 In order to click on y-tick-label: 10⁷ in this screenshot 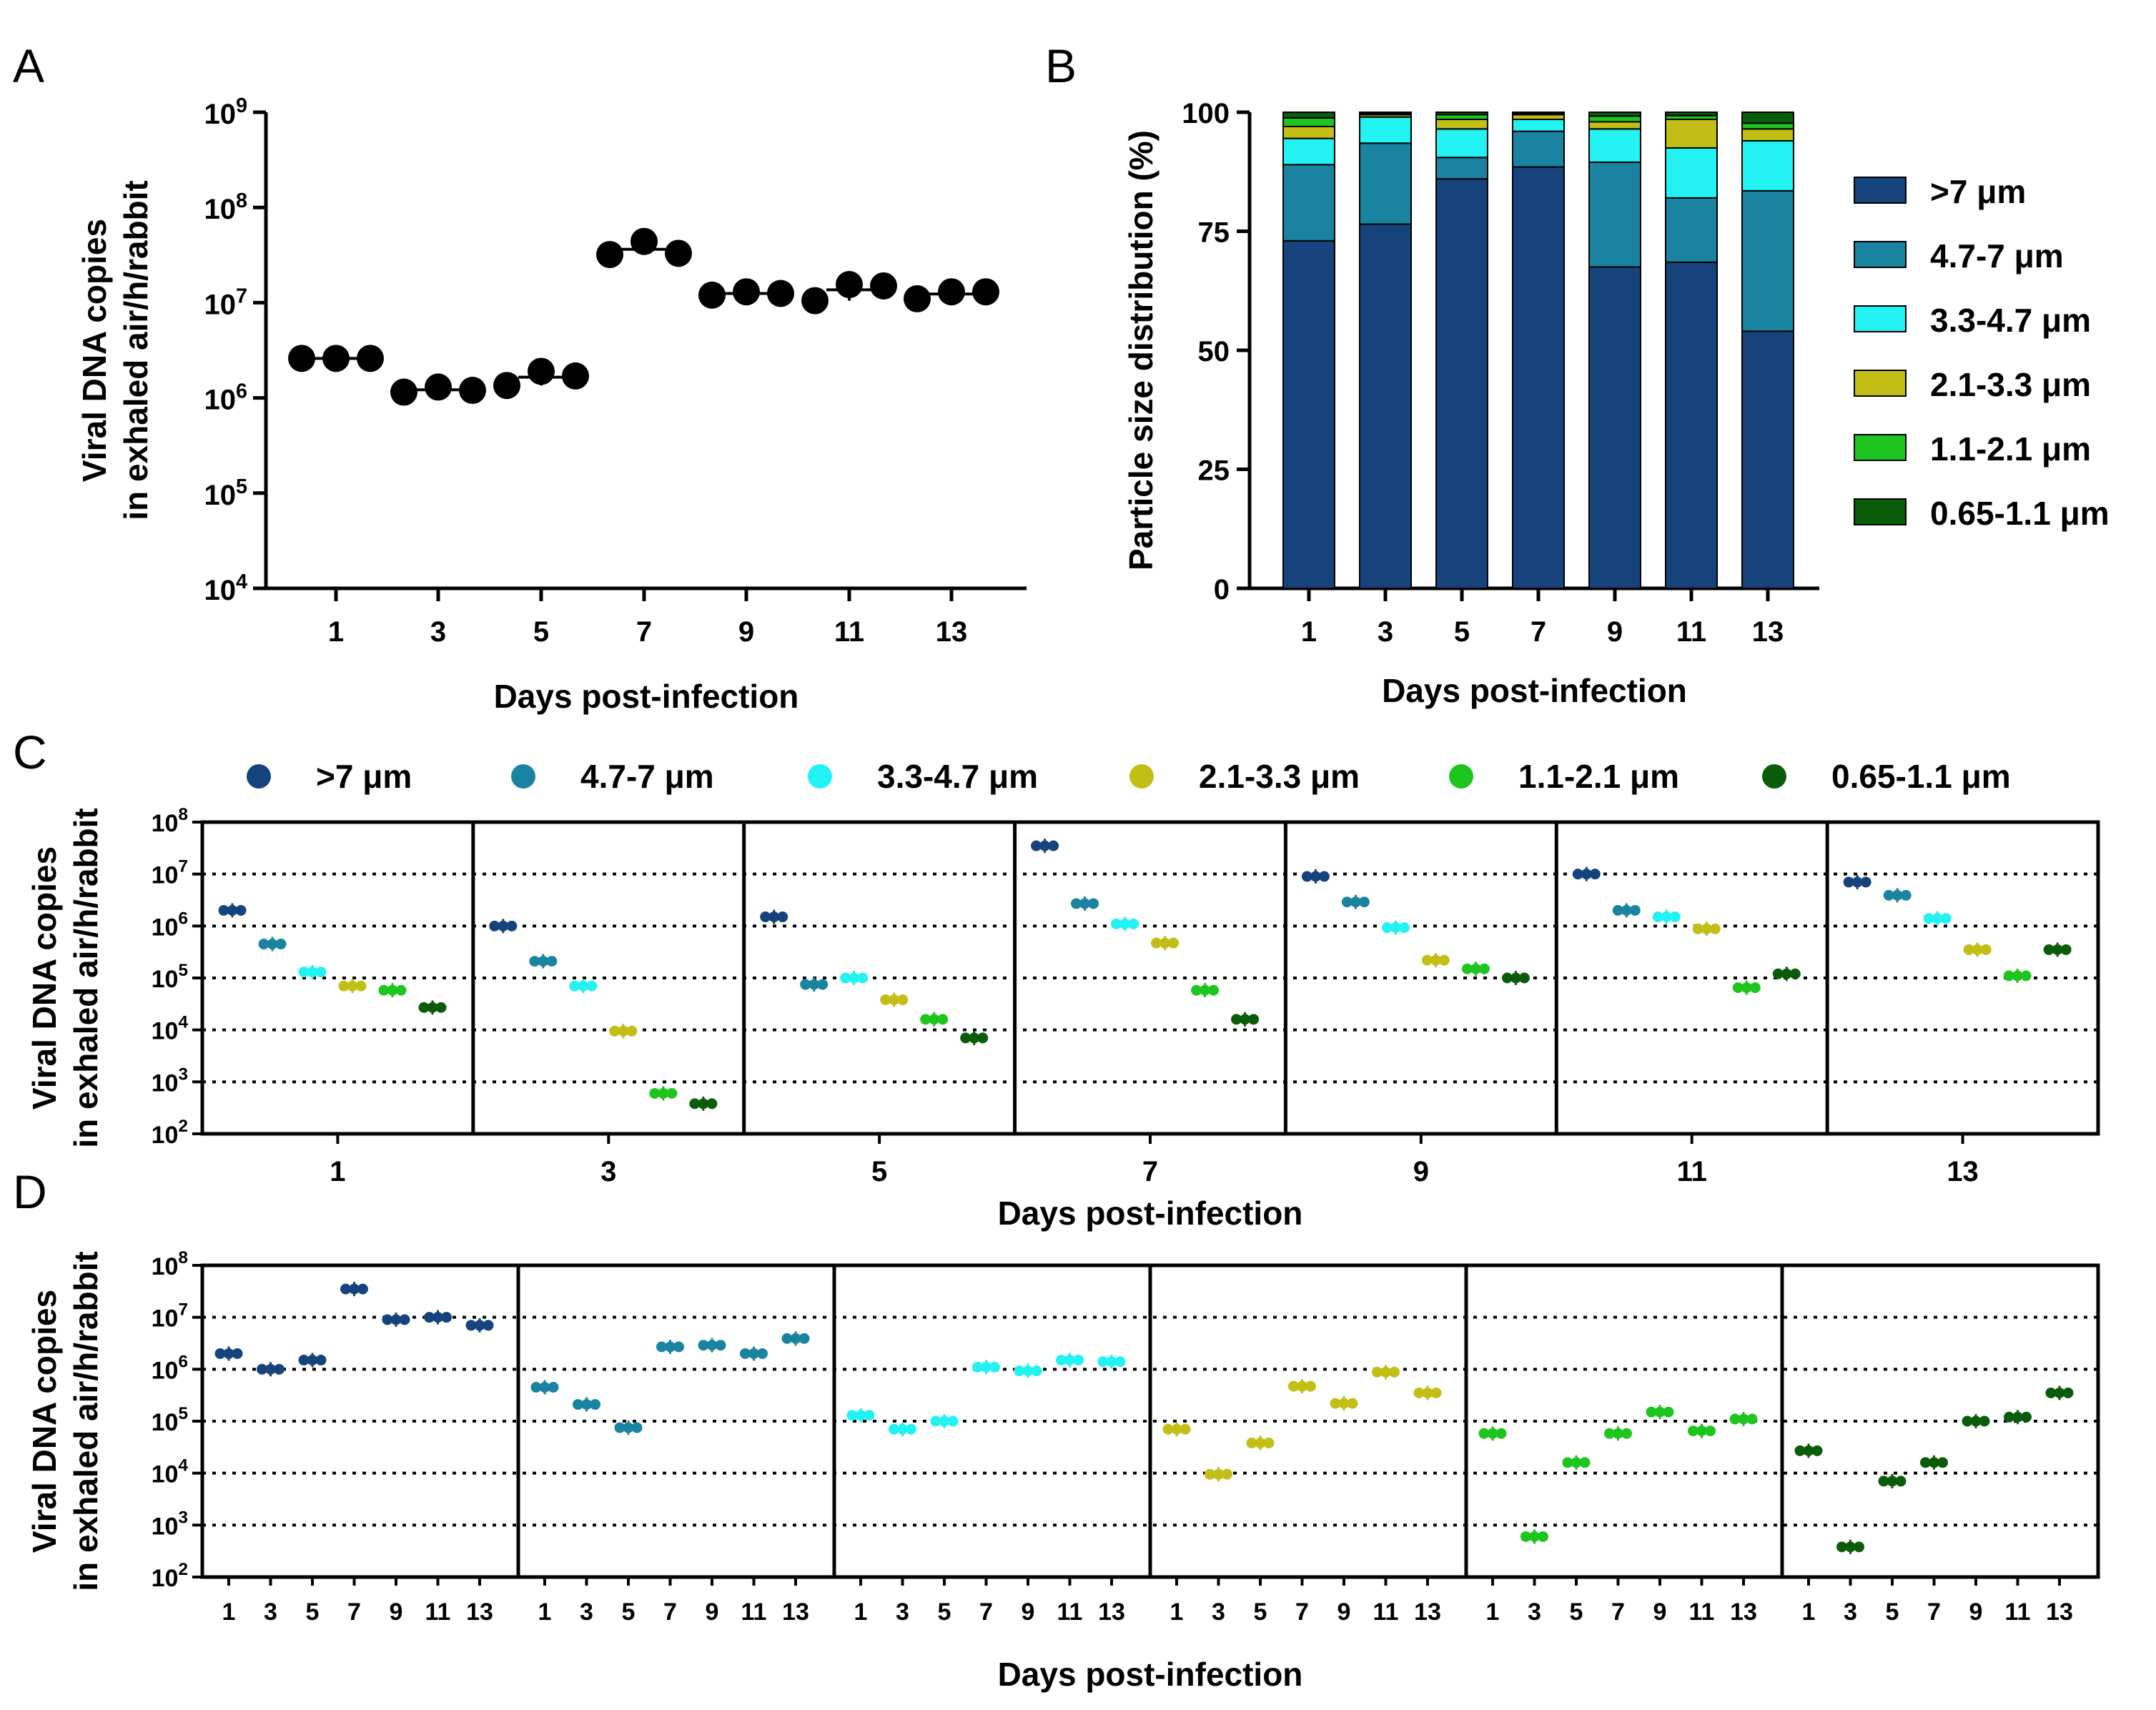, I will do `click(170, 1316)`.